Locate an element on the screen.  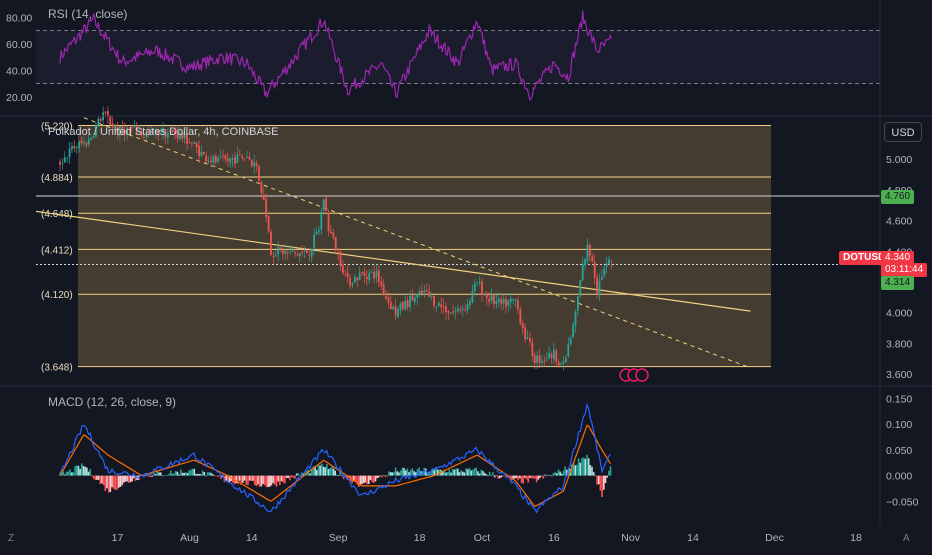
fib-level-label: (4.412) is located at coordinates (57, 250).